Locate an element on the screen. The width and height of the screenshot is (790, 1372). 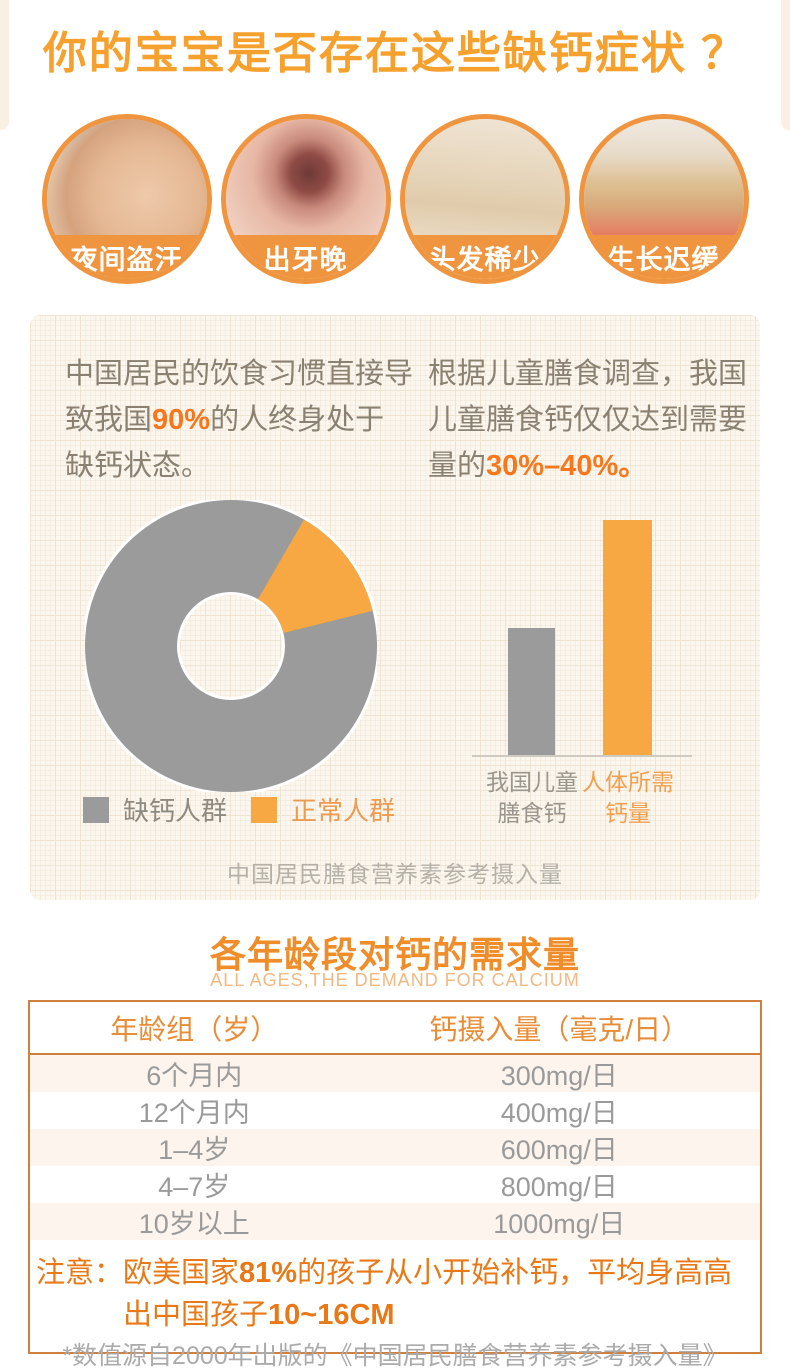
note-label: 注意： is located at coordinates (80, 1273).